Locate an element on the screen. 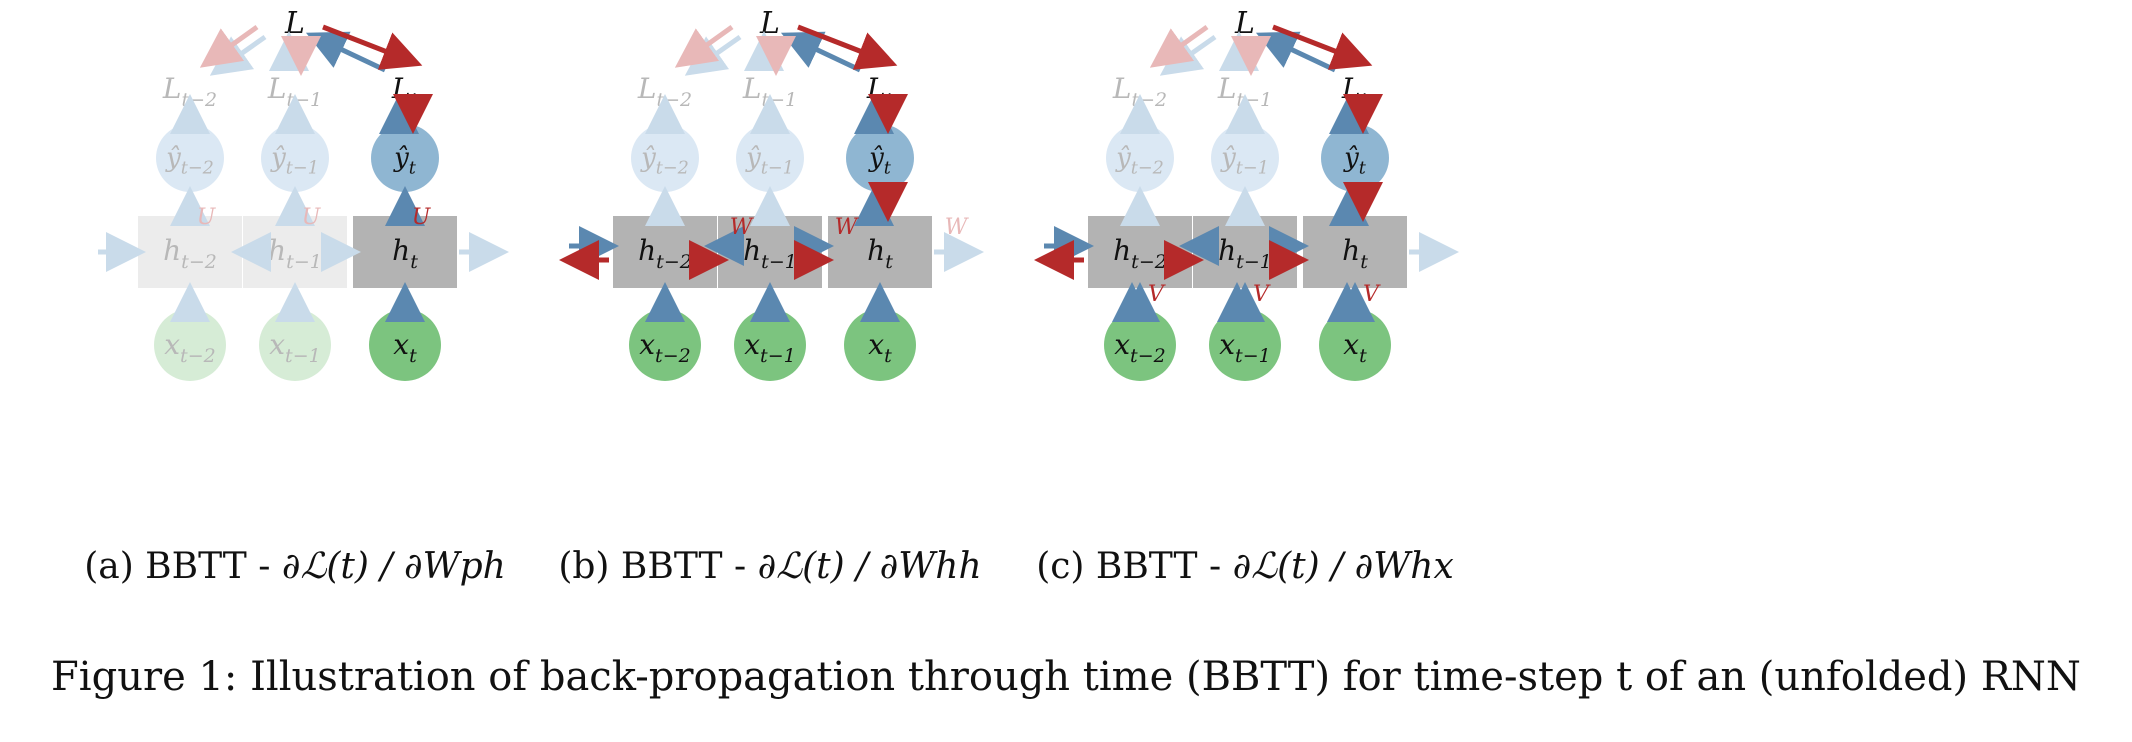  weight-label-0: U is located at coordinates (207, 217).